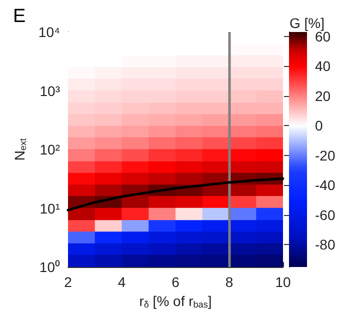 The height and width of the screenshot is (324, 341). What do you see at coordinates (68, 282) in the screenshot?
I see `x-tick-label: 2` at bounding box center [68, 282].